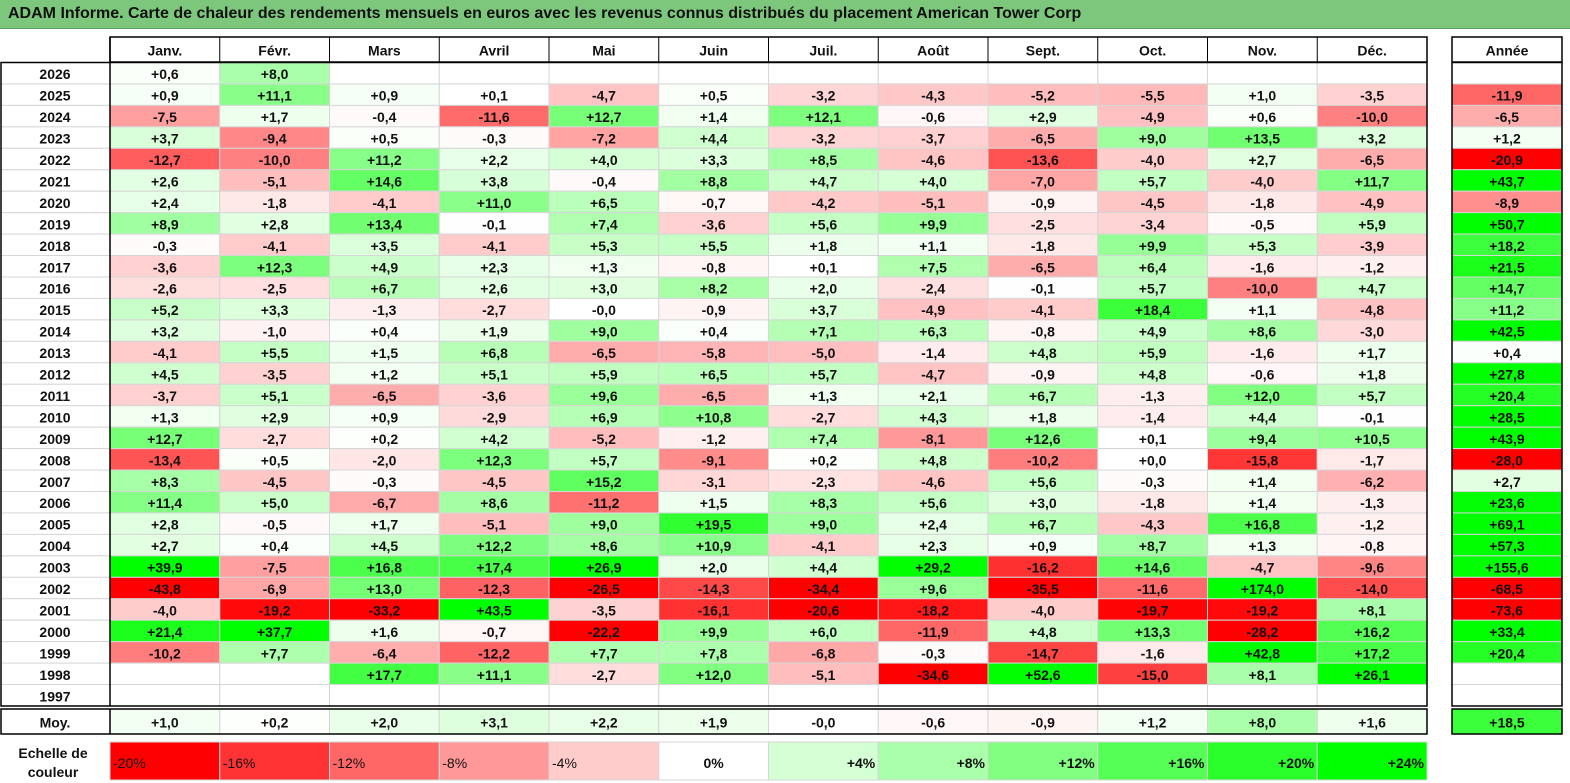 The height and width of the screenshot is (783, 1570). I want to click on cell-2026-7-bg, so click(933, 73).